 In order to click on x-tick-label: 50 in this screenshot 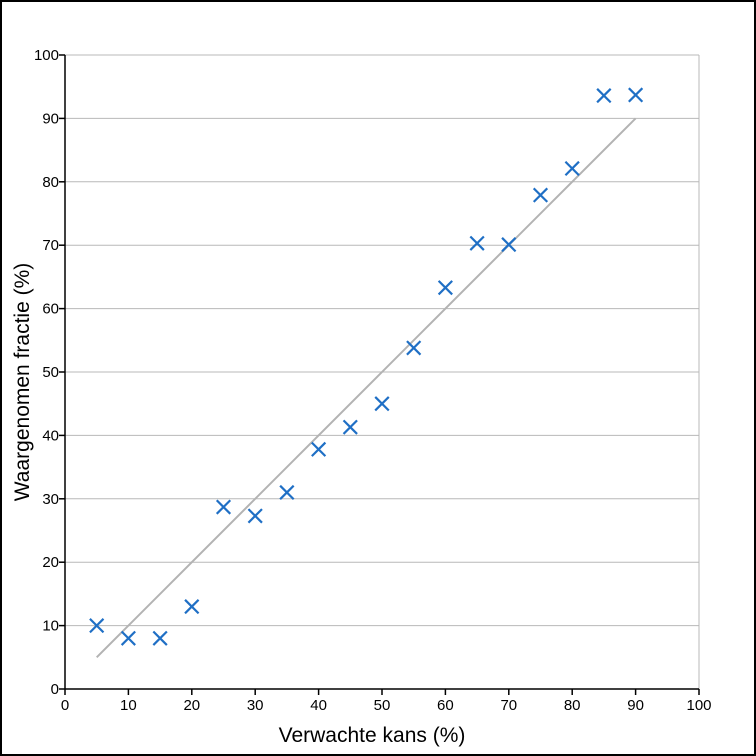, I will do `click(382, 705)`.